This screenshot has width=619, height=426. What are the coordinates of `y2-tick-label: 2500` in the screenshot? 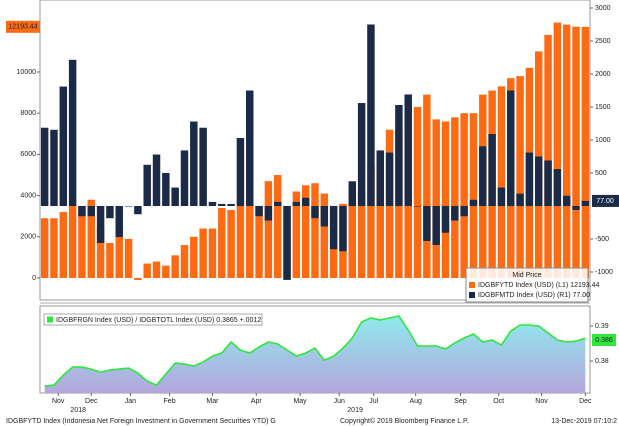 It's located at (603, 41).